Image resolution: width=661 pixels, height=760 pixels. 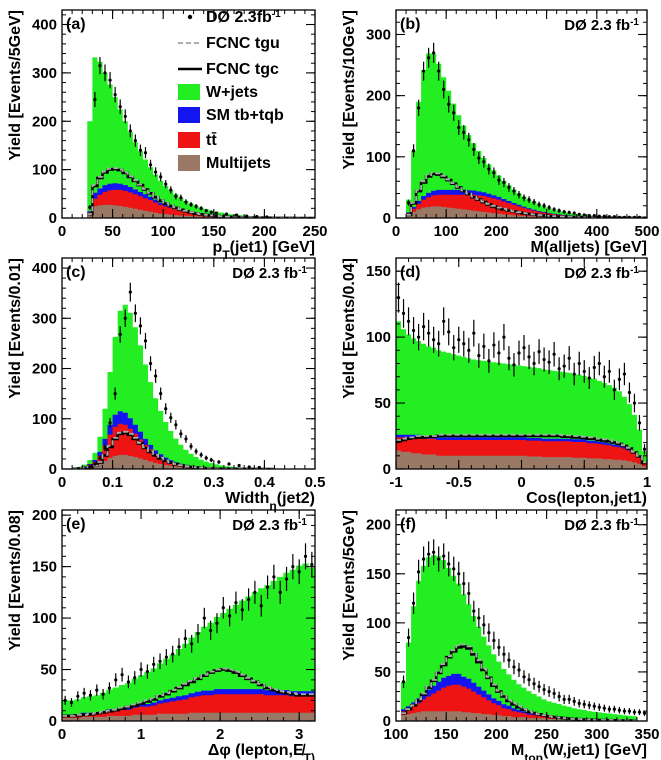 What do you see at coordinates (519, 716) in the screenshot?
I see `stack-multijets` at bounding box center [519, 716].